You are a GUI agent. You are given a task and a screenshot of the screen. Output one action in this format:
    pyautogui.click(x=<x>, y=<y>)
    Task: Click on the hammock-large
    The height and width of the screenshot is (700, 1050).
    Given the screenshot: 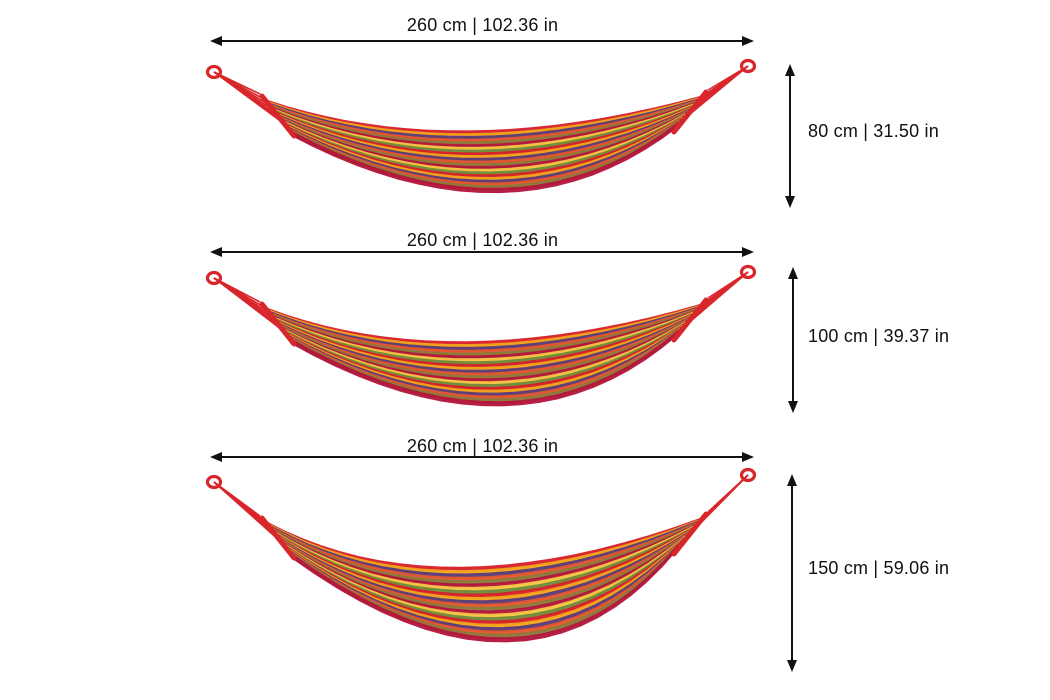 What is the action you would take?
    pyautogui.click(x=481, y=555)
    